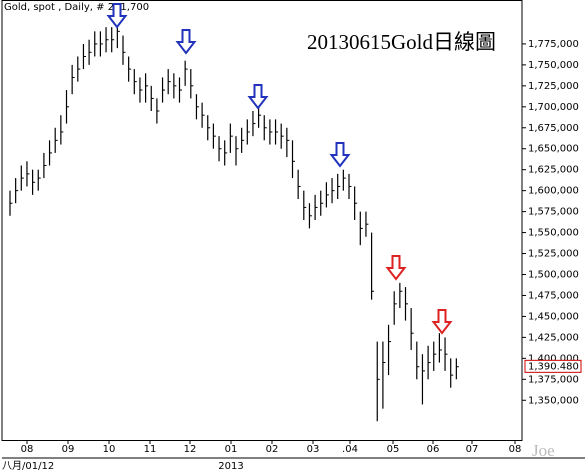 The image size is (585, 475). I want to click on y-tick-label: 1,575,000, so click(553, 212).